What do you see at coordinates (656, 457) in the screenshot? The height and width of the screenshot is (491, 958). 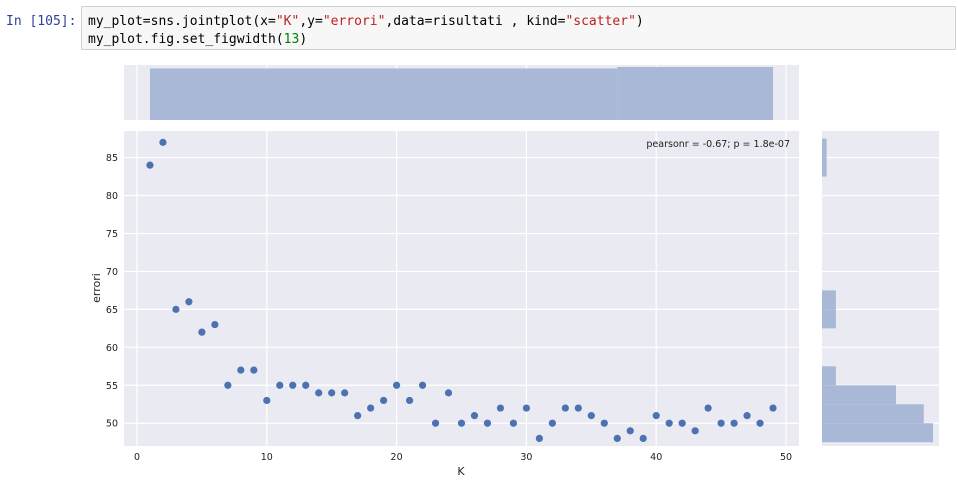 I see `x-tick-label: 40` at bounding box center [656, 457].